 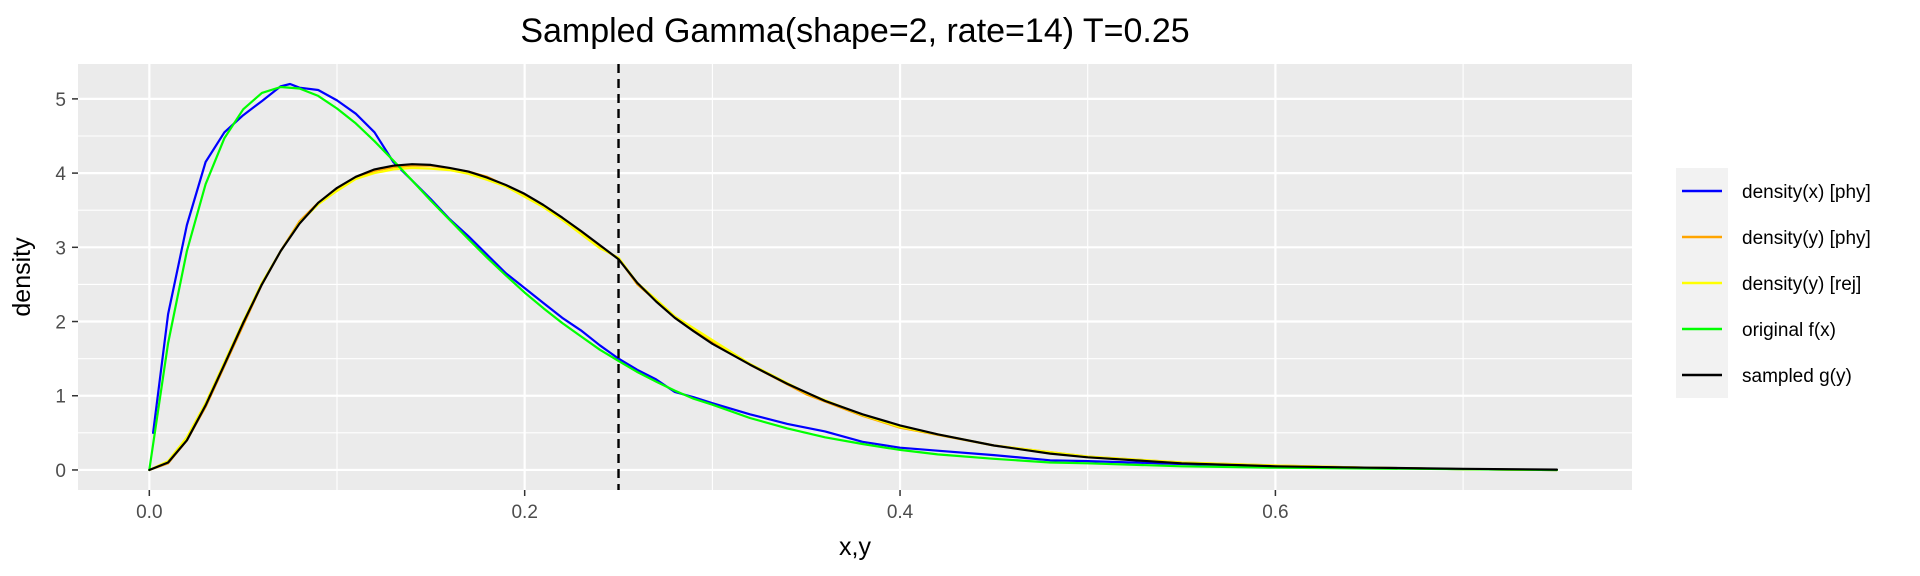 What do you see at coordinates (1806, 192) in the screenshot?
I see `legend-label-1: density(x) [phy]` at bounding box center [1806, 192].